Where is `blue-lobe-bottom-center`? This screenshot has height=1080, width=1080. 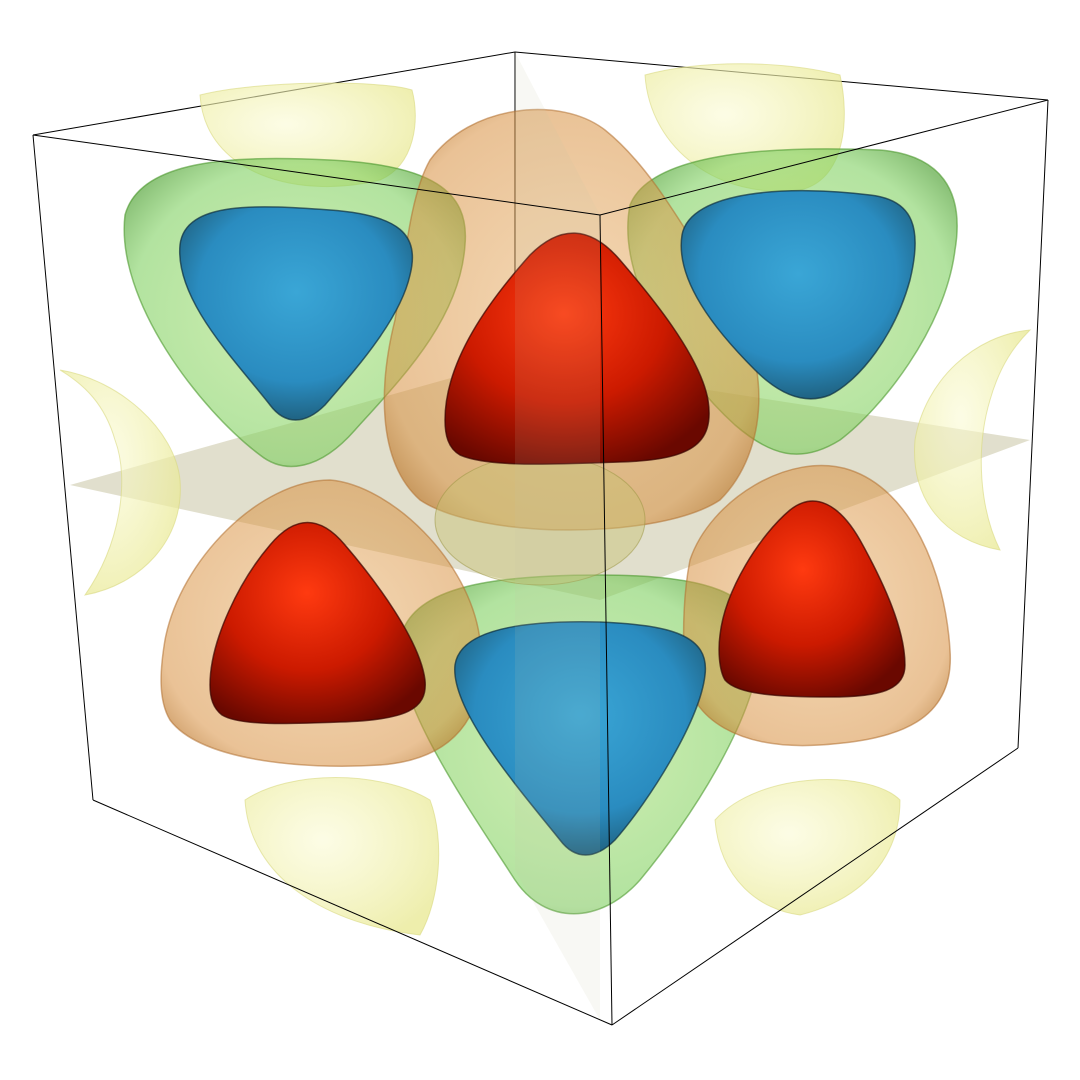
blue-lobe-bottom-center is located at coordinates (580, 738).